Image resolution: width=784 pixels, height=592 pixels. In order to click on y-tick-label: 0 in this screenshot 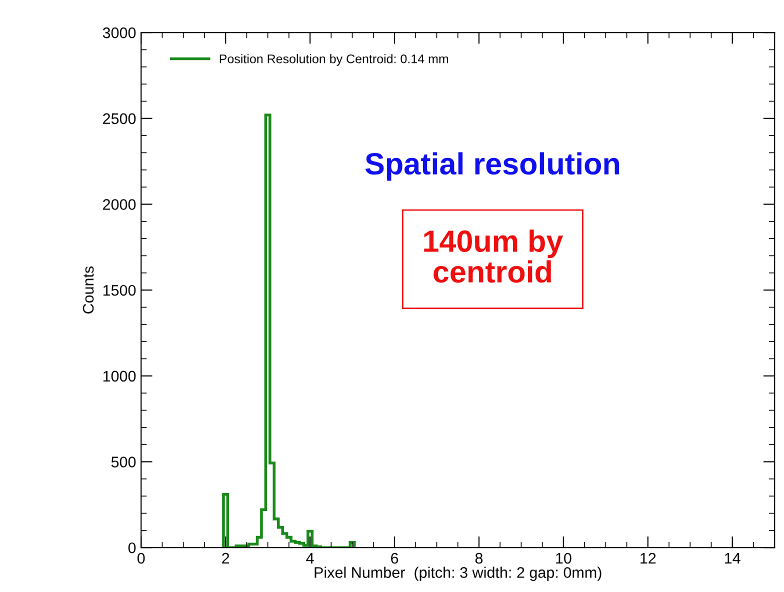, I will do `click(132, 548)`.